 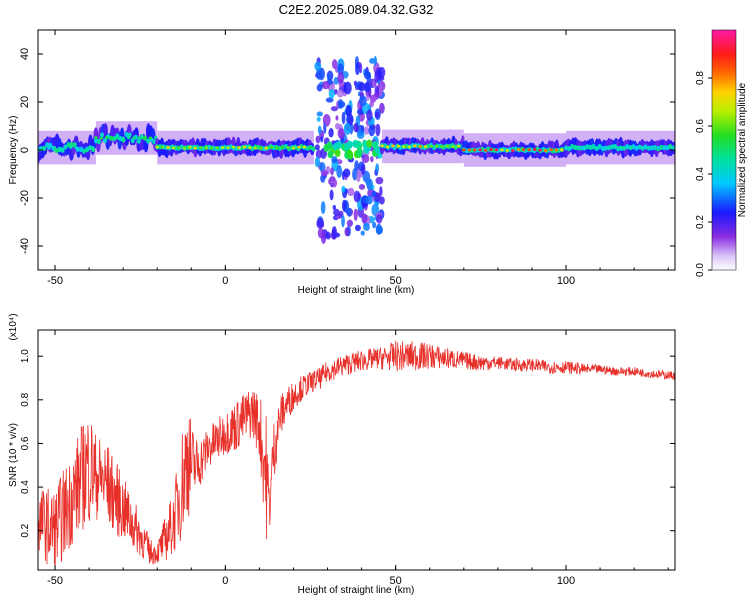 What do you see at coordinates (700, 126) in the screenshot?
I see `colorbar-tick-label: 0.6` at bounding box center [700, 126].